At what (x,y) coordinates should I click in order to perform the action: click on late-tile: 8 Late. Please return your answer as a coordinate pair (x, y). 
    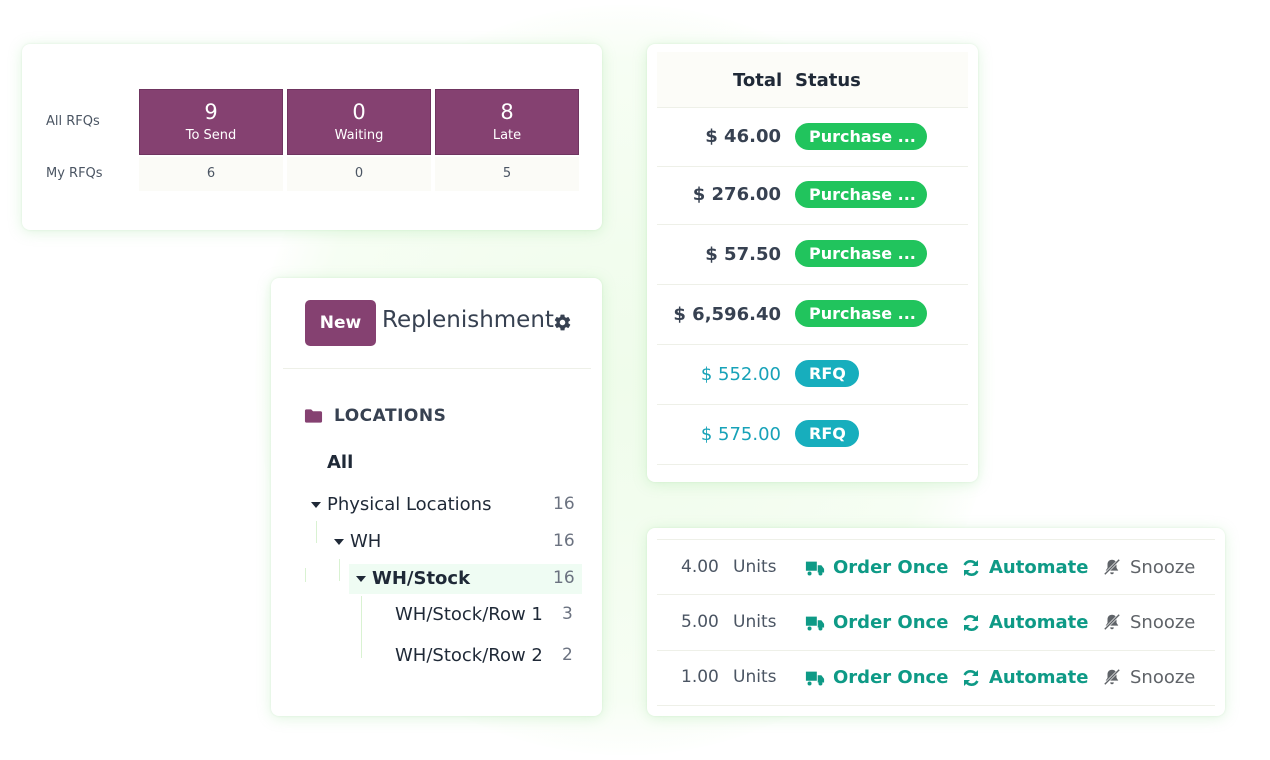
    Looking at the image, I should click on (507, 122).